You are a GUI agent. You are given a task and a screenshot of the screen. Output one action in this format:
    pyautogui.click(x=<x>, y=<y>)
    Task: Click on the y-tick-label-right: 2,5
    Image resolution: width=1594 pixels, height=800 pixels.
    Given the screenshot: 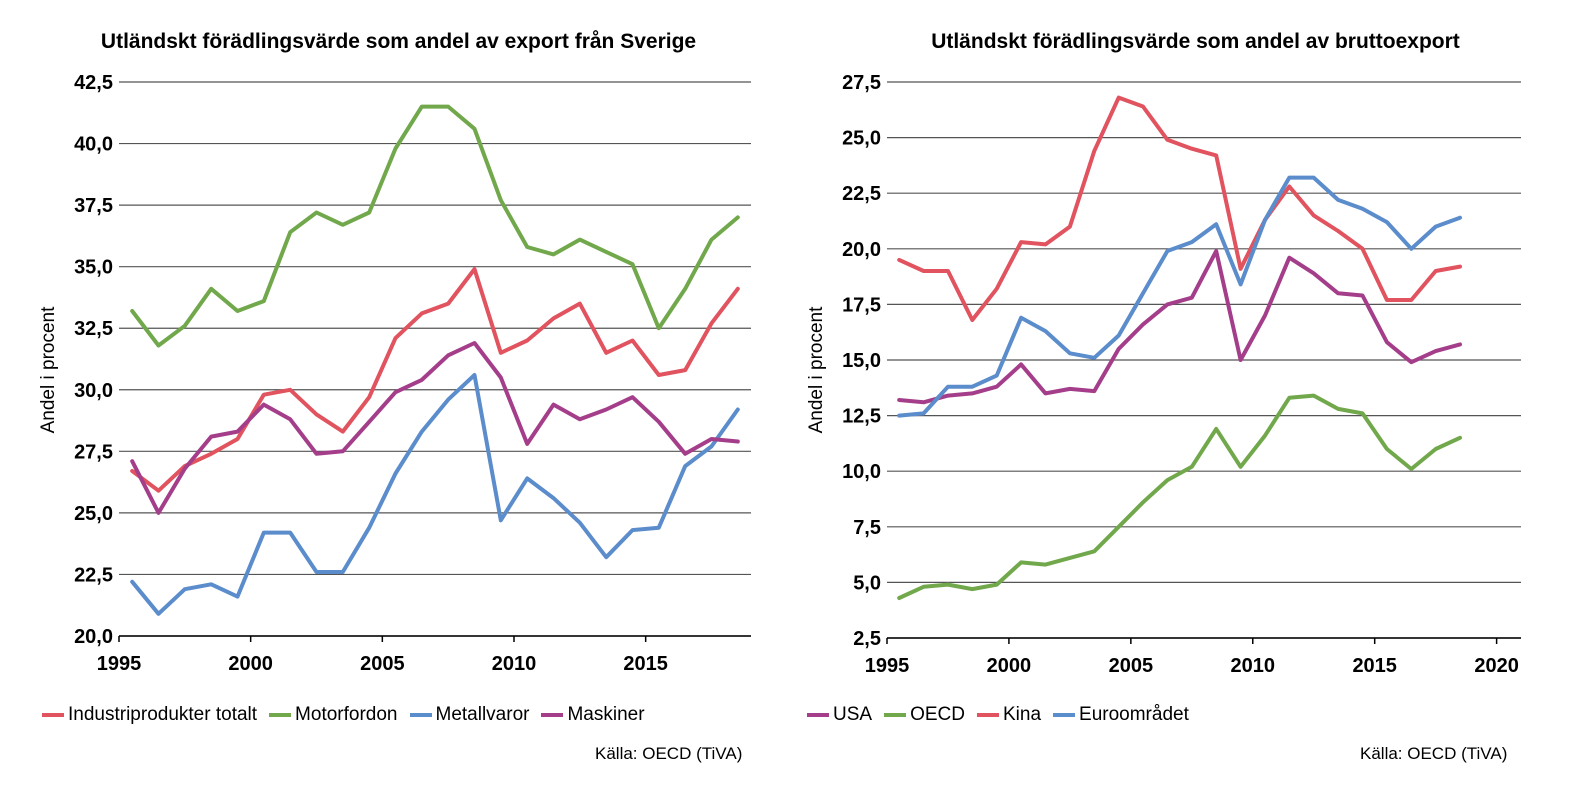 What is the action you would take?
    pyautogui.click(x=867, y=639)
    